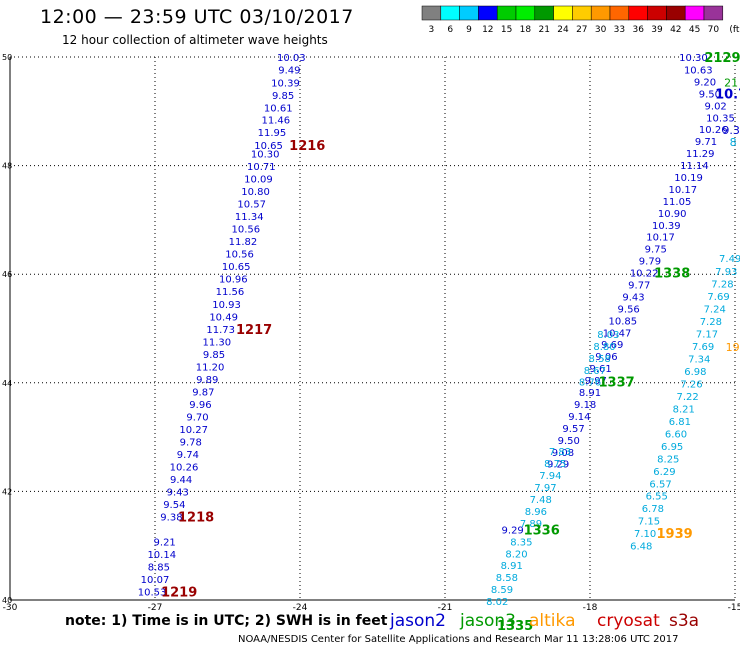 This screenshot has width=740, height=650. What do you see at coordinates (203, 392) in the screenshot?
I see `wave-height-value: 9.87` at bounding box center [203, 392].